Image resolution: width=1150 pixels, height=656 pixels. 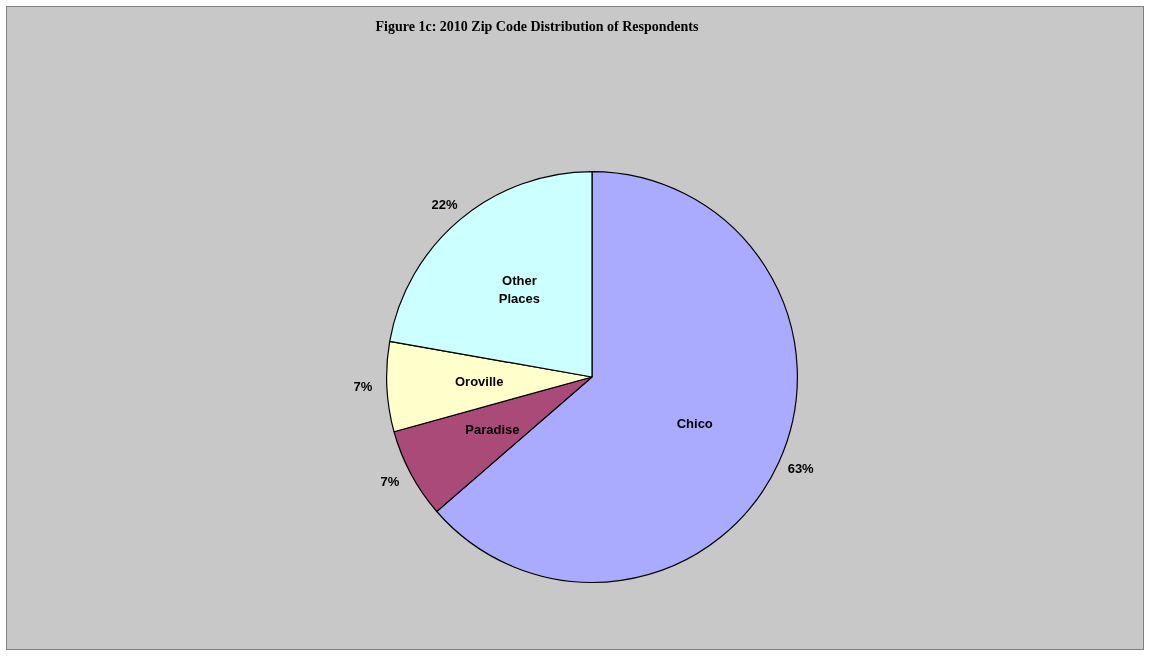 What do you see at coordinates (537, 27) in the screenshot?
I see `chart-title: Figure 1c: 2010 Zip Code Distribution of Respondents` at bounding box center [537, 27].